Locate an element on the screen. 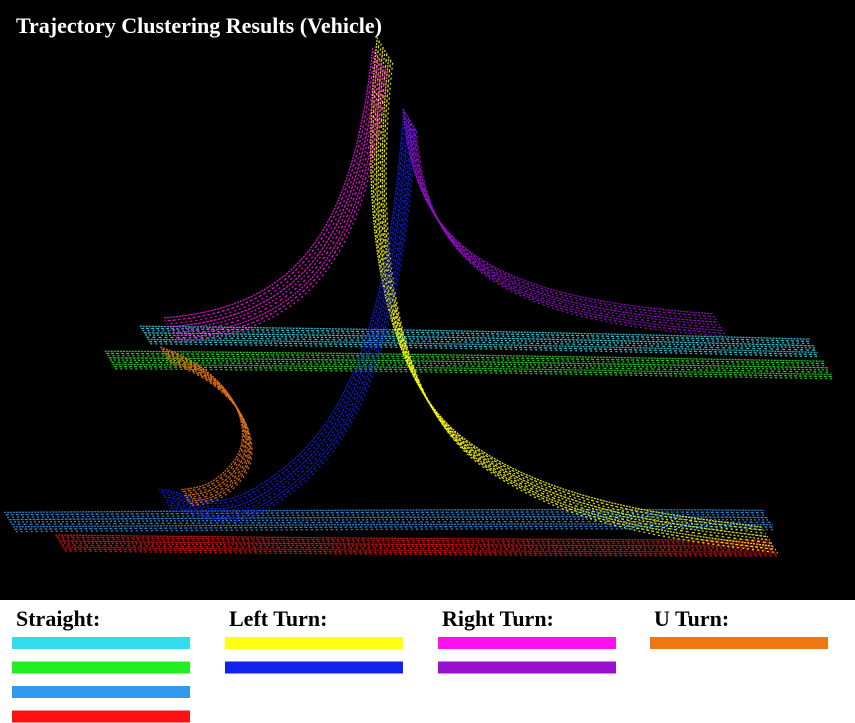 The width and height of the screenshot is (855, 723). legend-label: Straight: is located at coordinates (58, 618).